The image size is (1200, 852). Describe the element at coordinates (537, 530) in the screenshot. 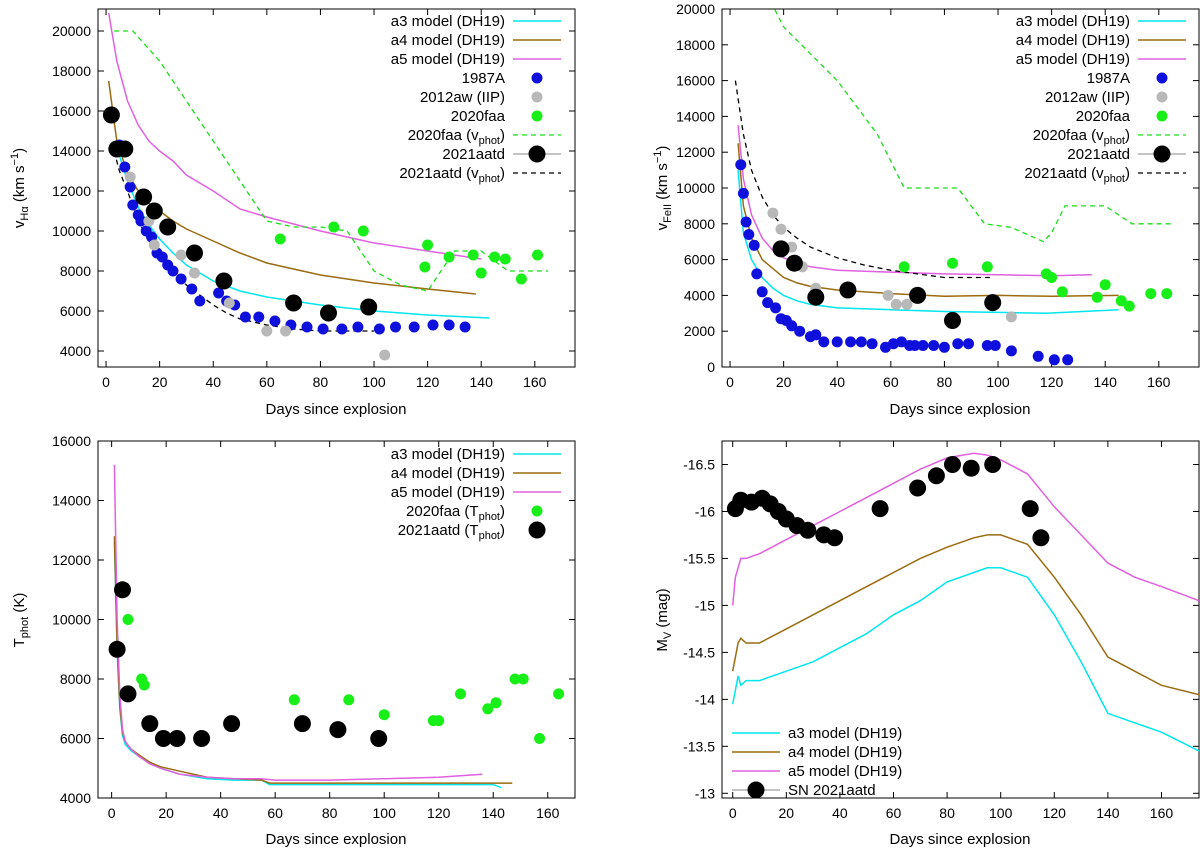

I see `legend-2021aatd-tphot-marker` at that location.